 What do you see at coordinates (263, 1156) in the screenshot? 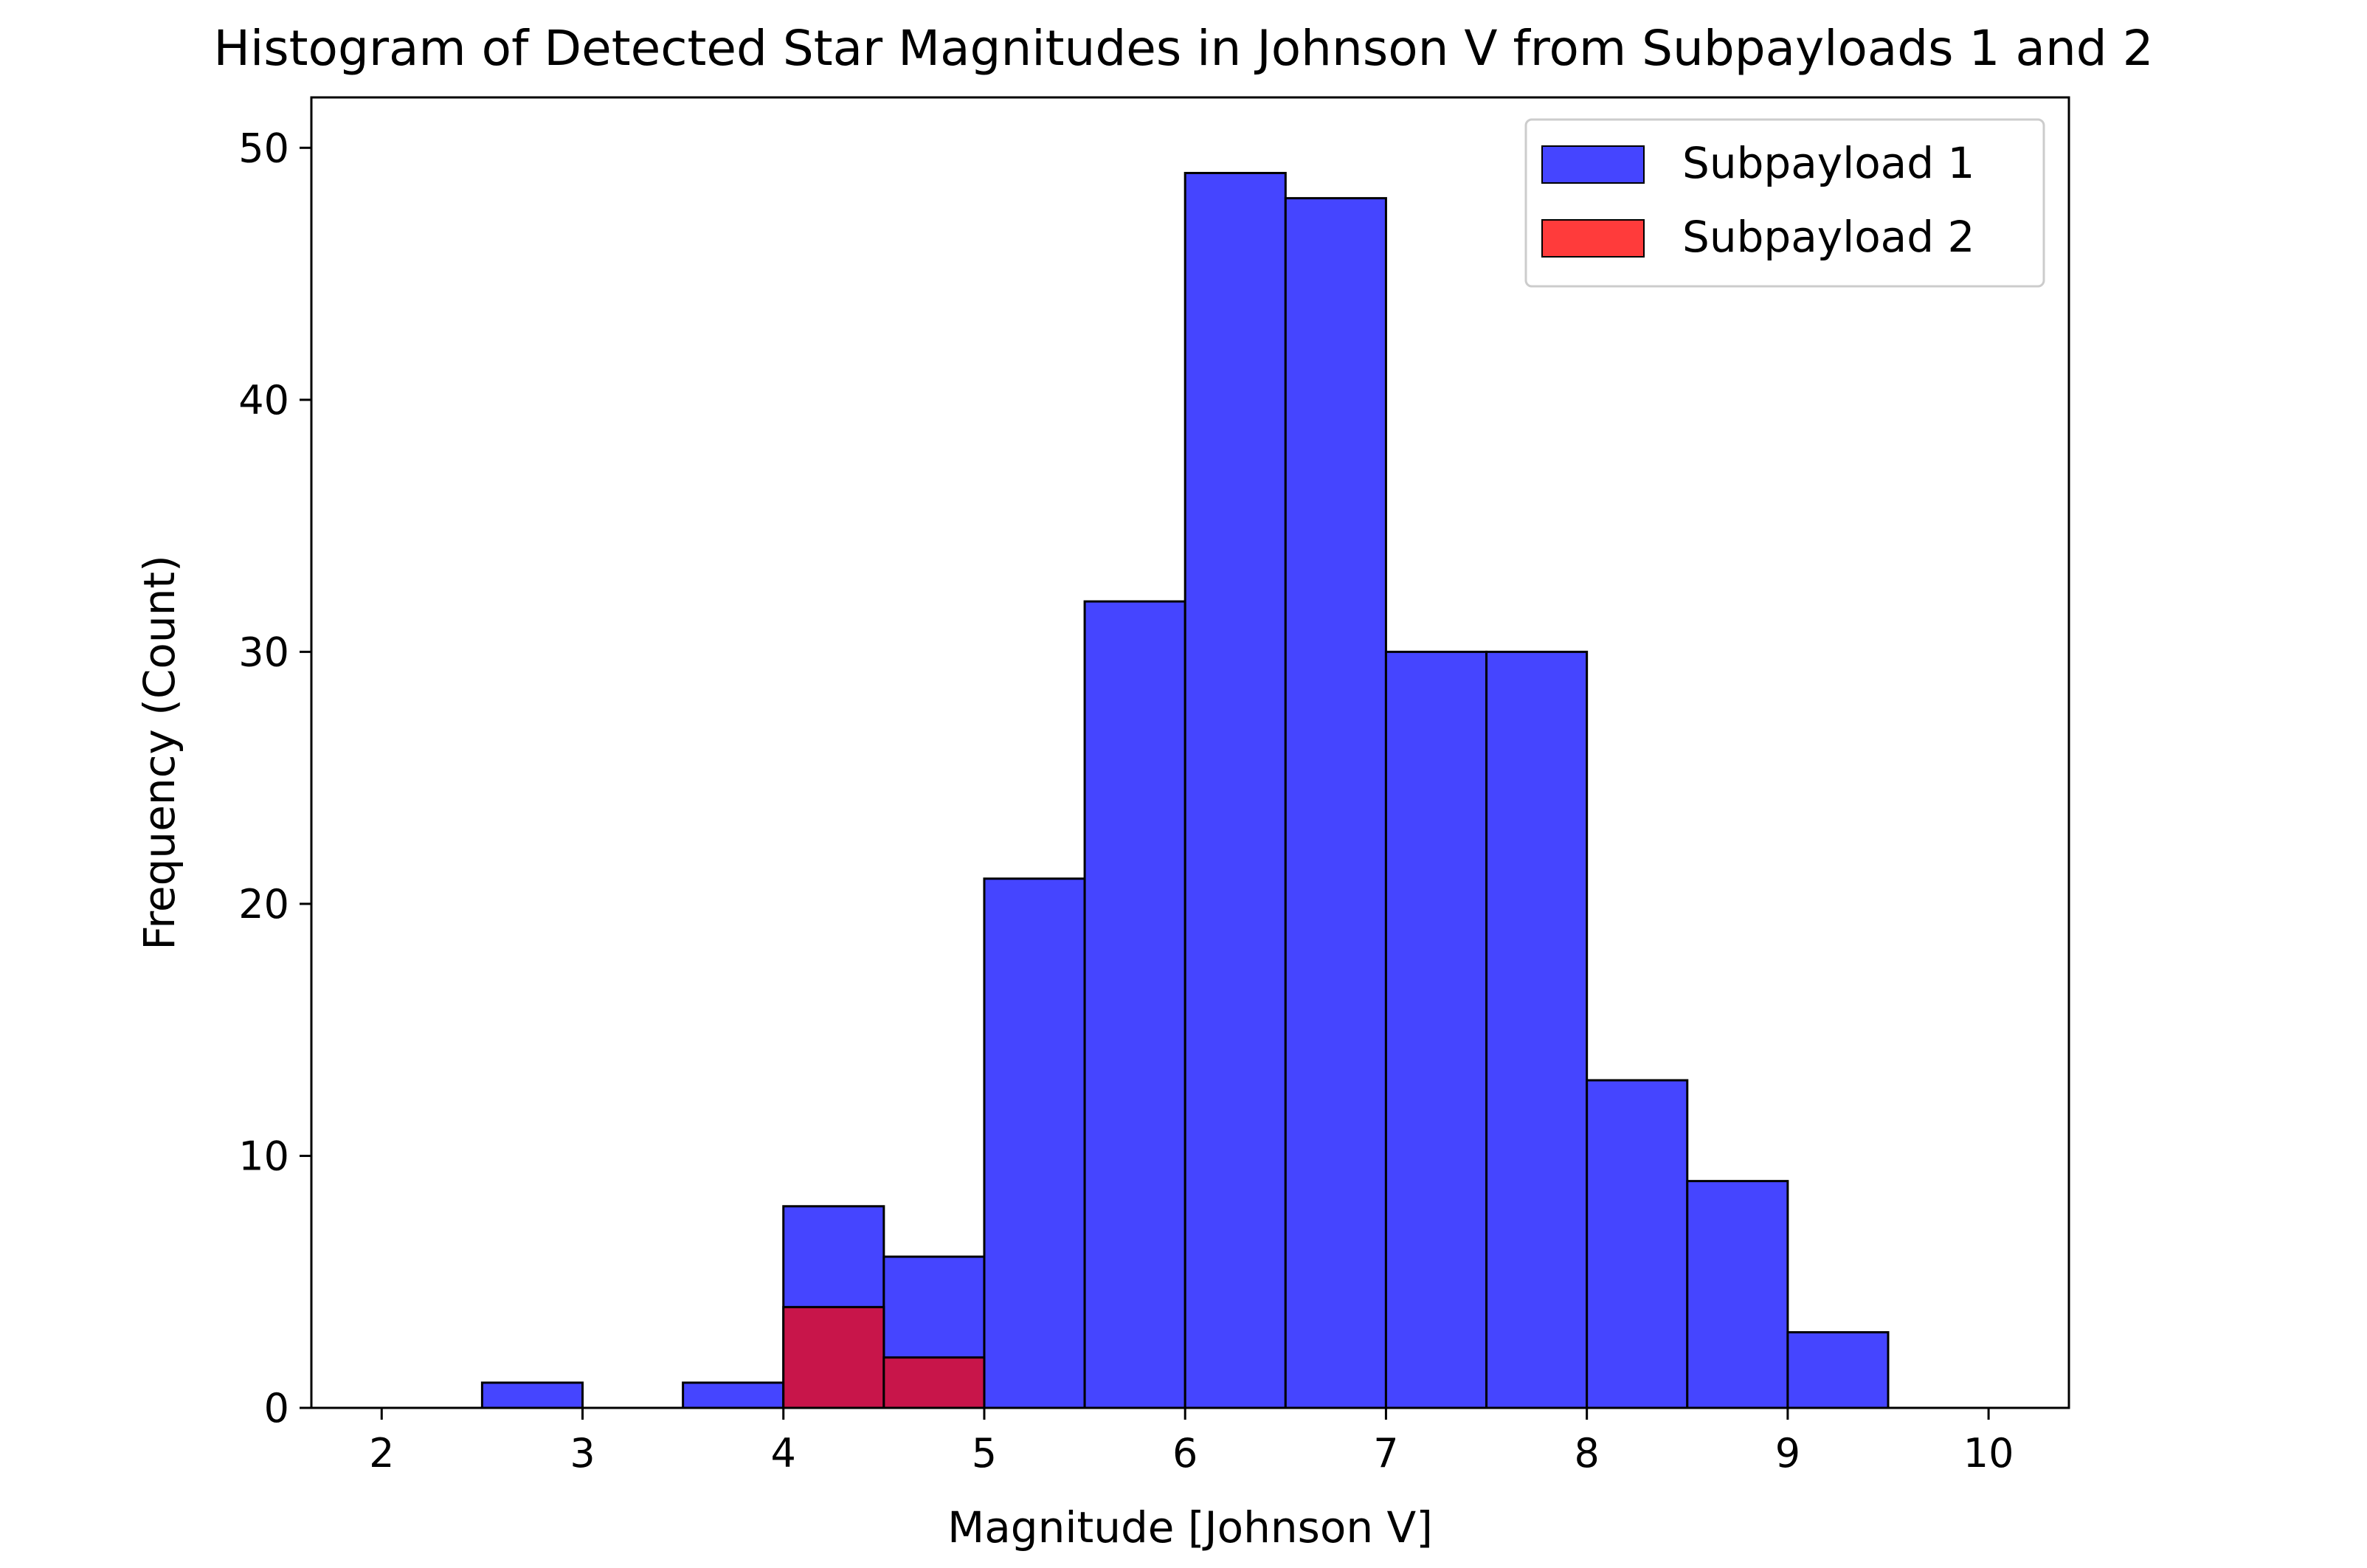
I see `y-tick-label: 10` at bounding box center [263, 1156].